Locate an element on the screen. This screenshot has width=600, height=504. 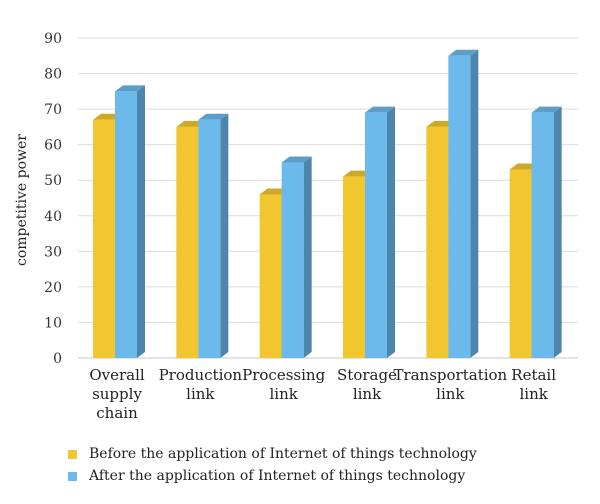
x-tick-label-line: supply is located at coordinates (117, 394).